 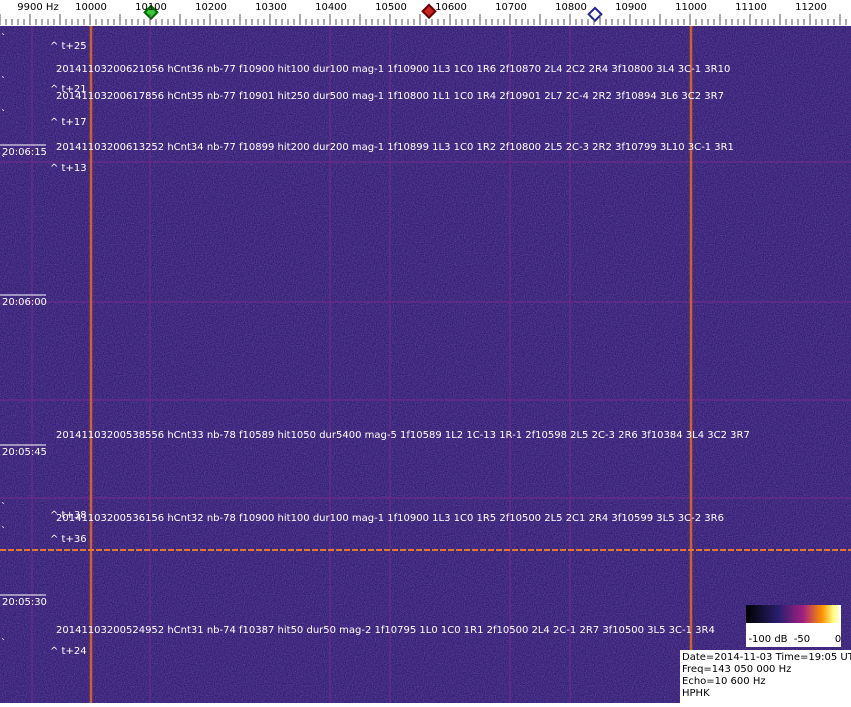 I want to click on offset-label: ^ t+38, so click(x=68, y=515).